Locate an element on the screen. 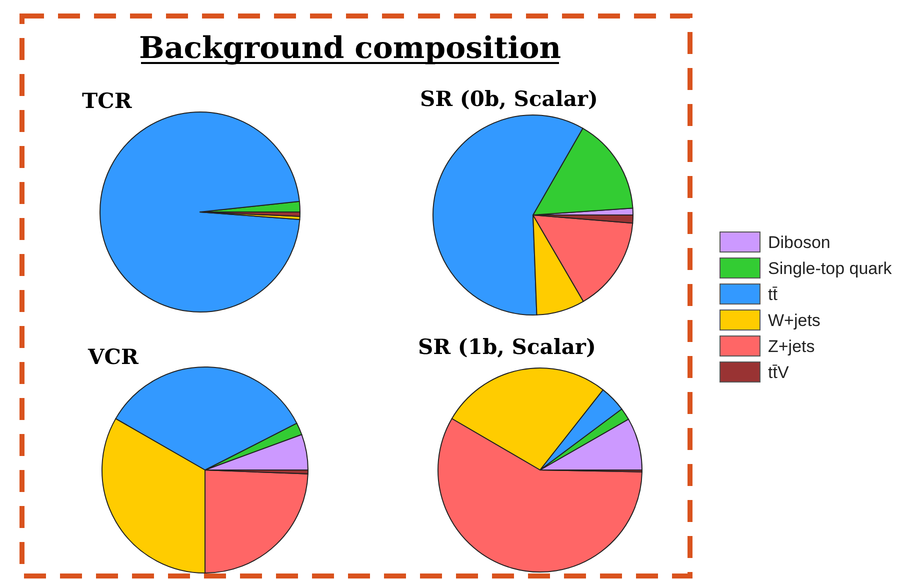 This screenshot has width=921, height=580. chart-title: SR (0b, Scalar) is located at coordinates (509, 98).